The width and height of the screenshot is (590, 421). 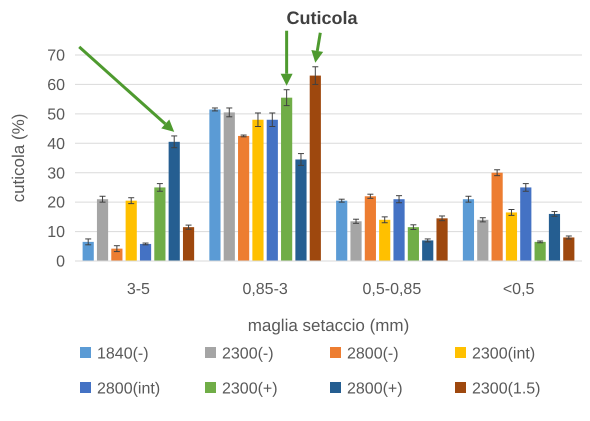 I want to click on y-tick-label: 60, so click(x=56, y=85).